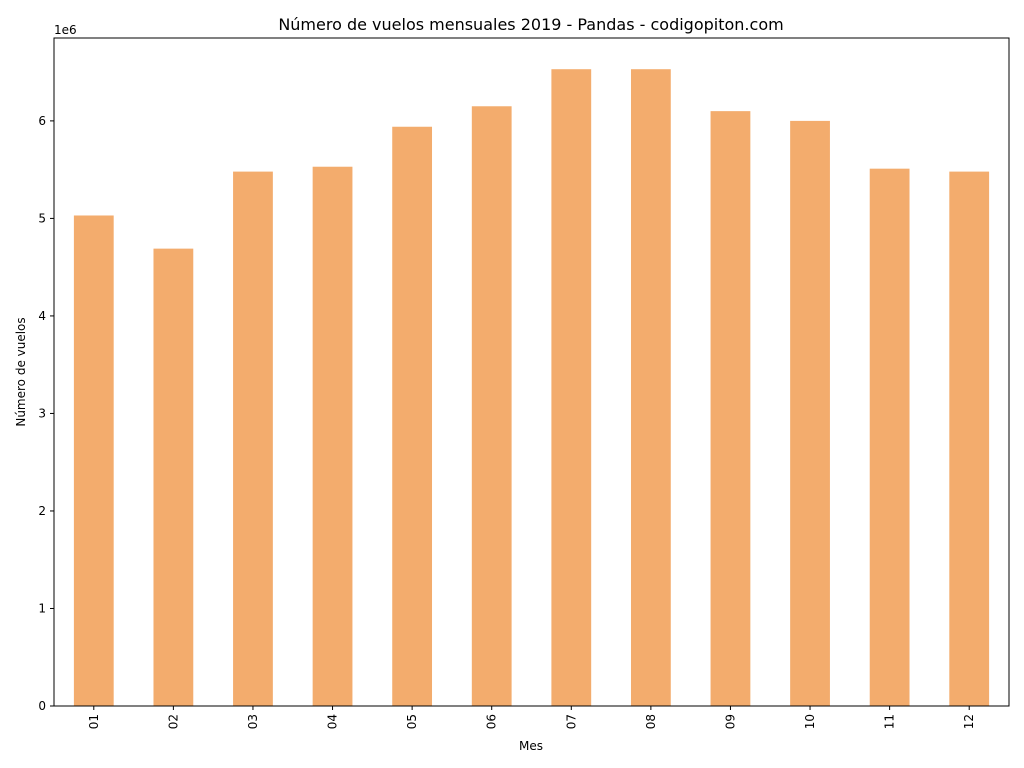 The width and height of the screenshot is (1024, 768). Describe the element at coordinates (94, 721) in the screenshot. I see `x-tick-label: 01` at that location.